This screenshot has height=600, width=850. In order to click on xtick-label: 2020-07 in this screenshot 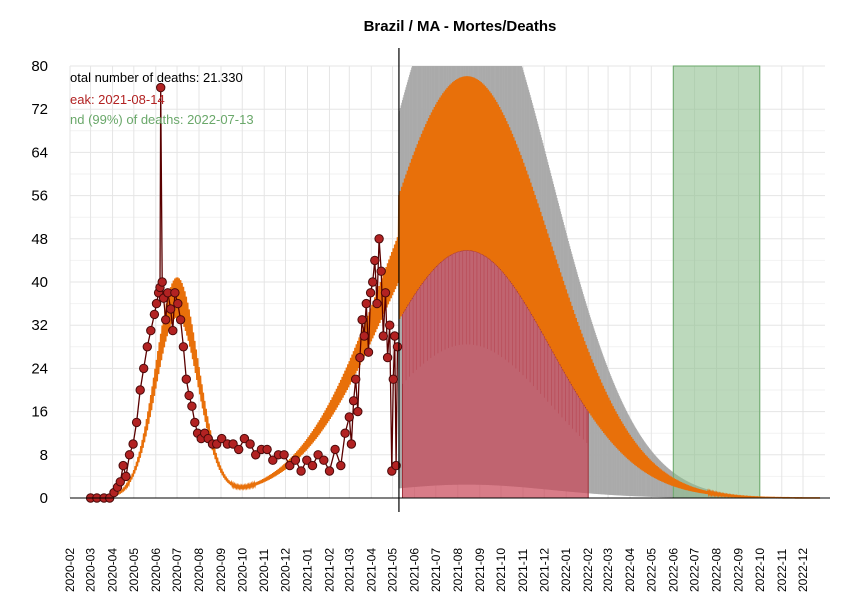, I will do `click(177, 570)`.